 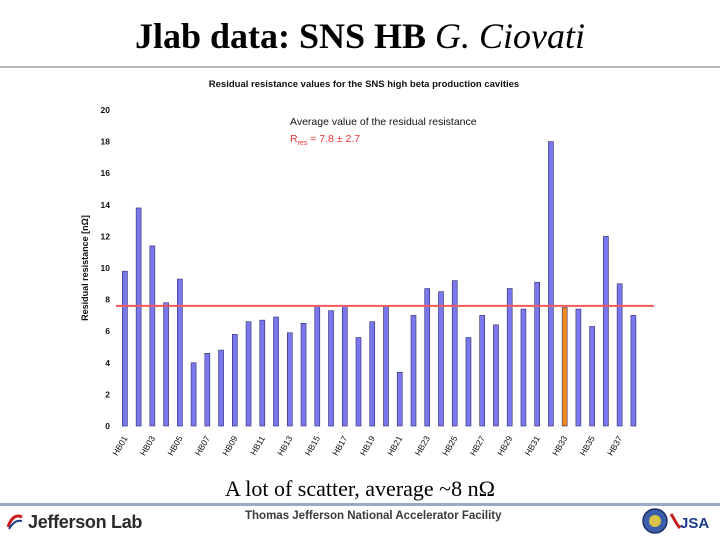 What do you see at coordinates (614, 446) in the screenshot?
I see `x-tick-label: HB37` at bounding box center [614, 446].